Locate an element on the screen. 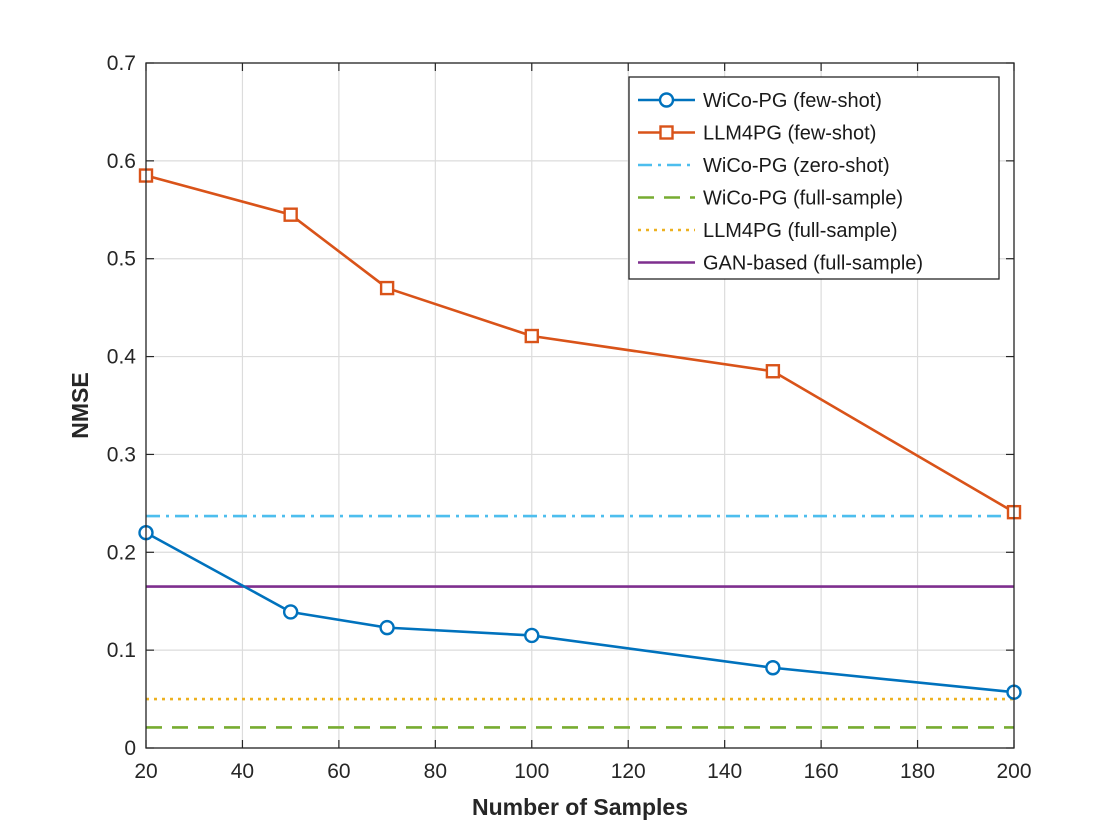 This screenshot has height=840, width=1120. x-tick-label: 180 is located at coordinates (917, 771).